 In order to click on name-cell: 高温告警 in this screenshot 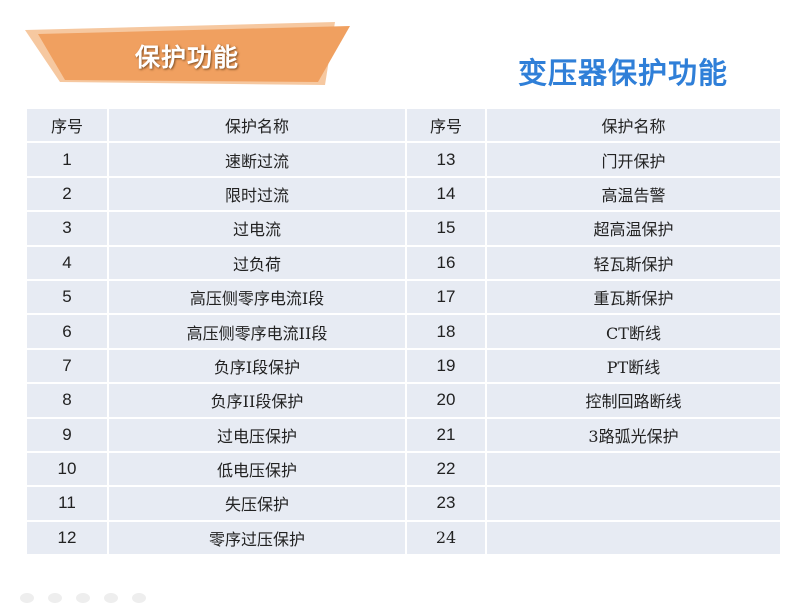, I will do `click(633, 194)`.